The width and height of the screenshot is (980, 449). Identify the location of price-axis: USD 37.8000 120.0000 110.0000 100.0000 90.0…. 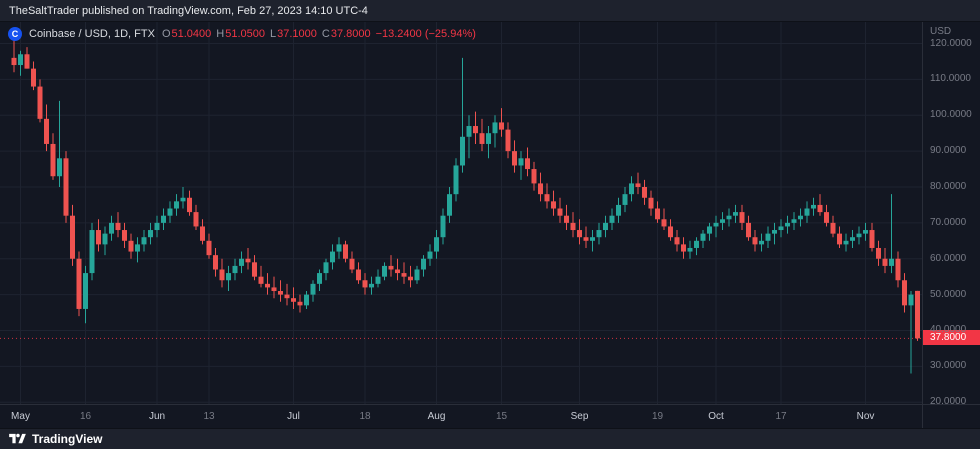
(951, 225).